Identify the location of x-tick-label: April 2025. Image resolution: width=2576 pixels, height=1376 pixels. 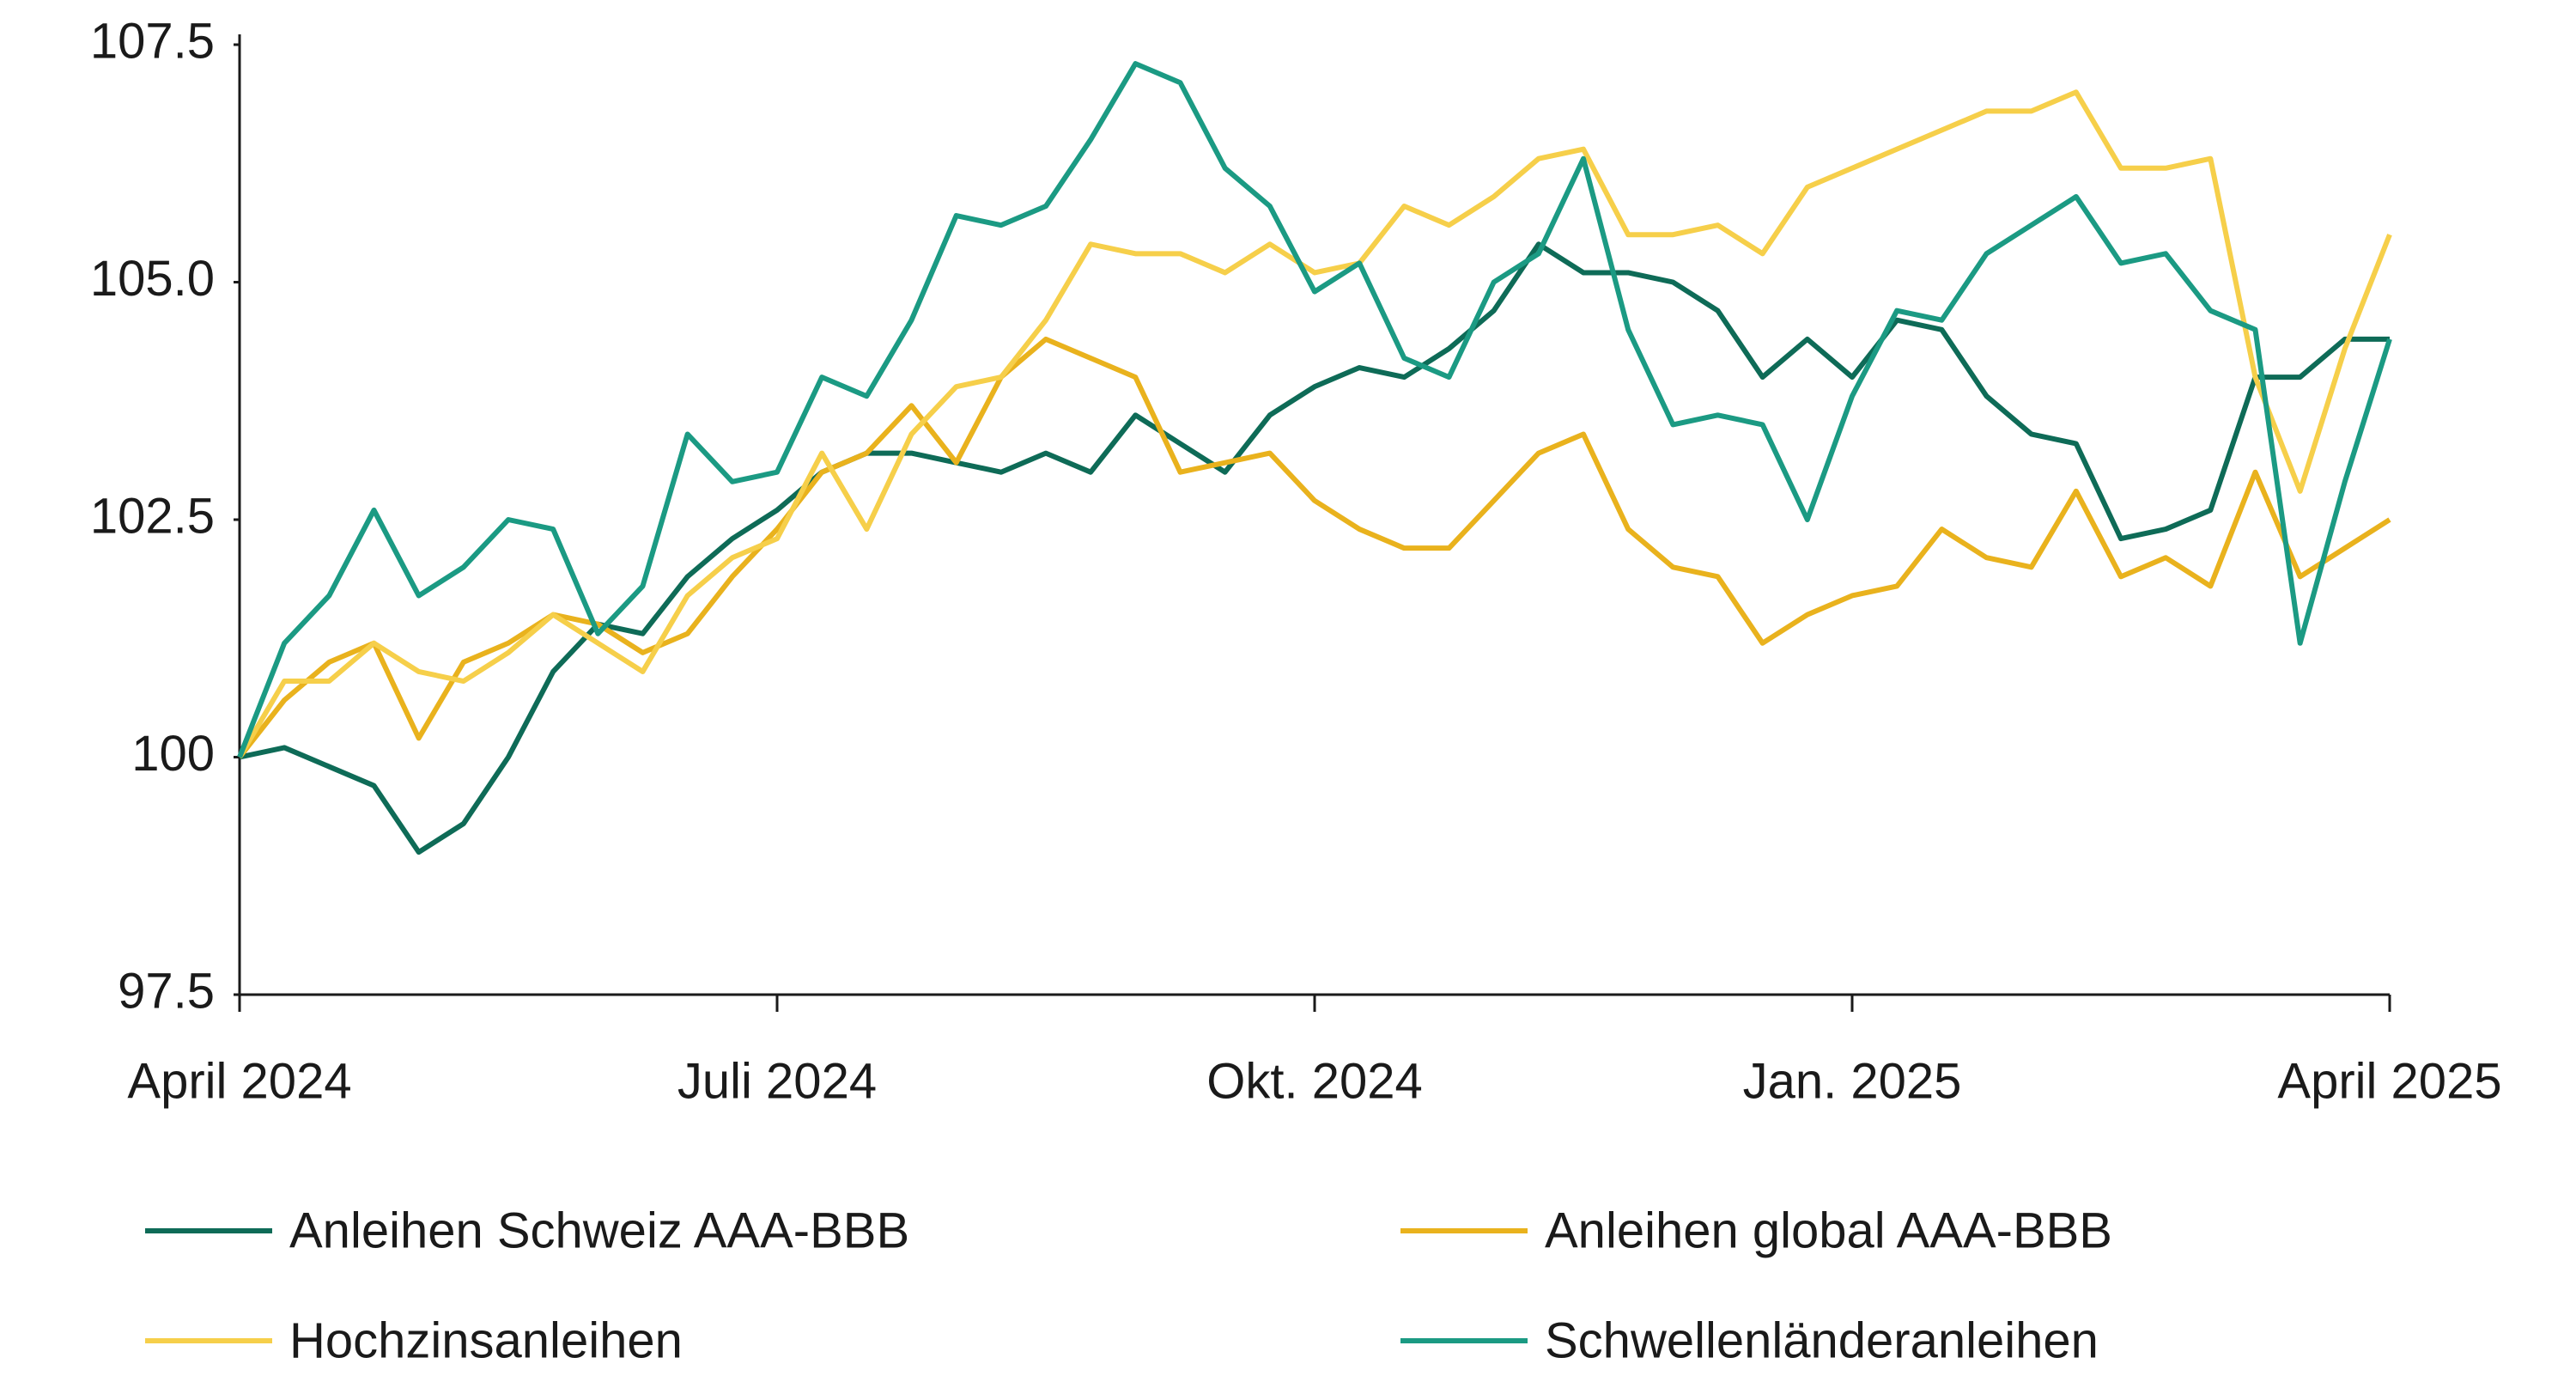
(2389, 1081).